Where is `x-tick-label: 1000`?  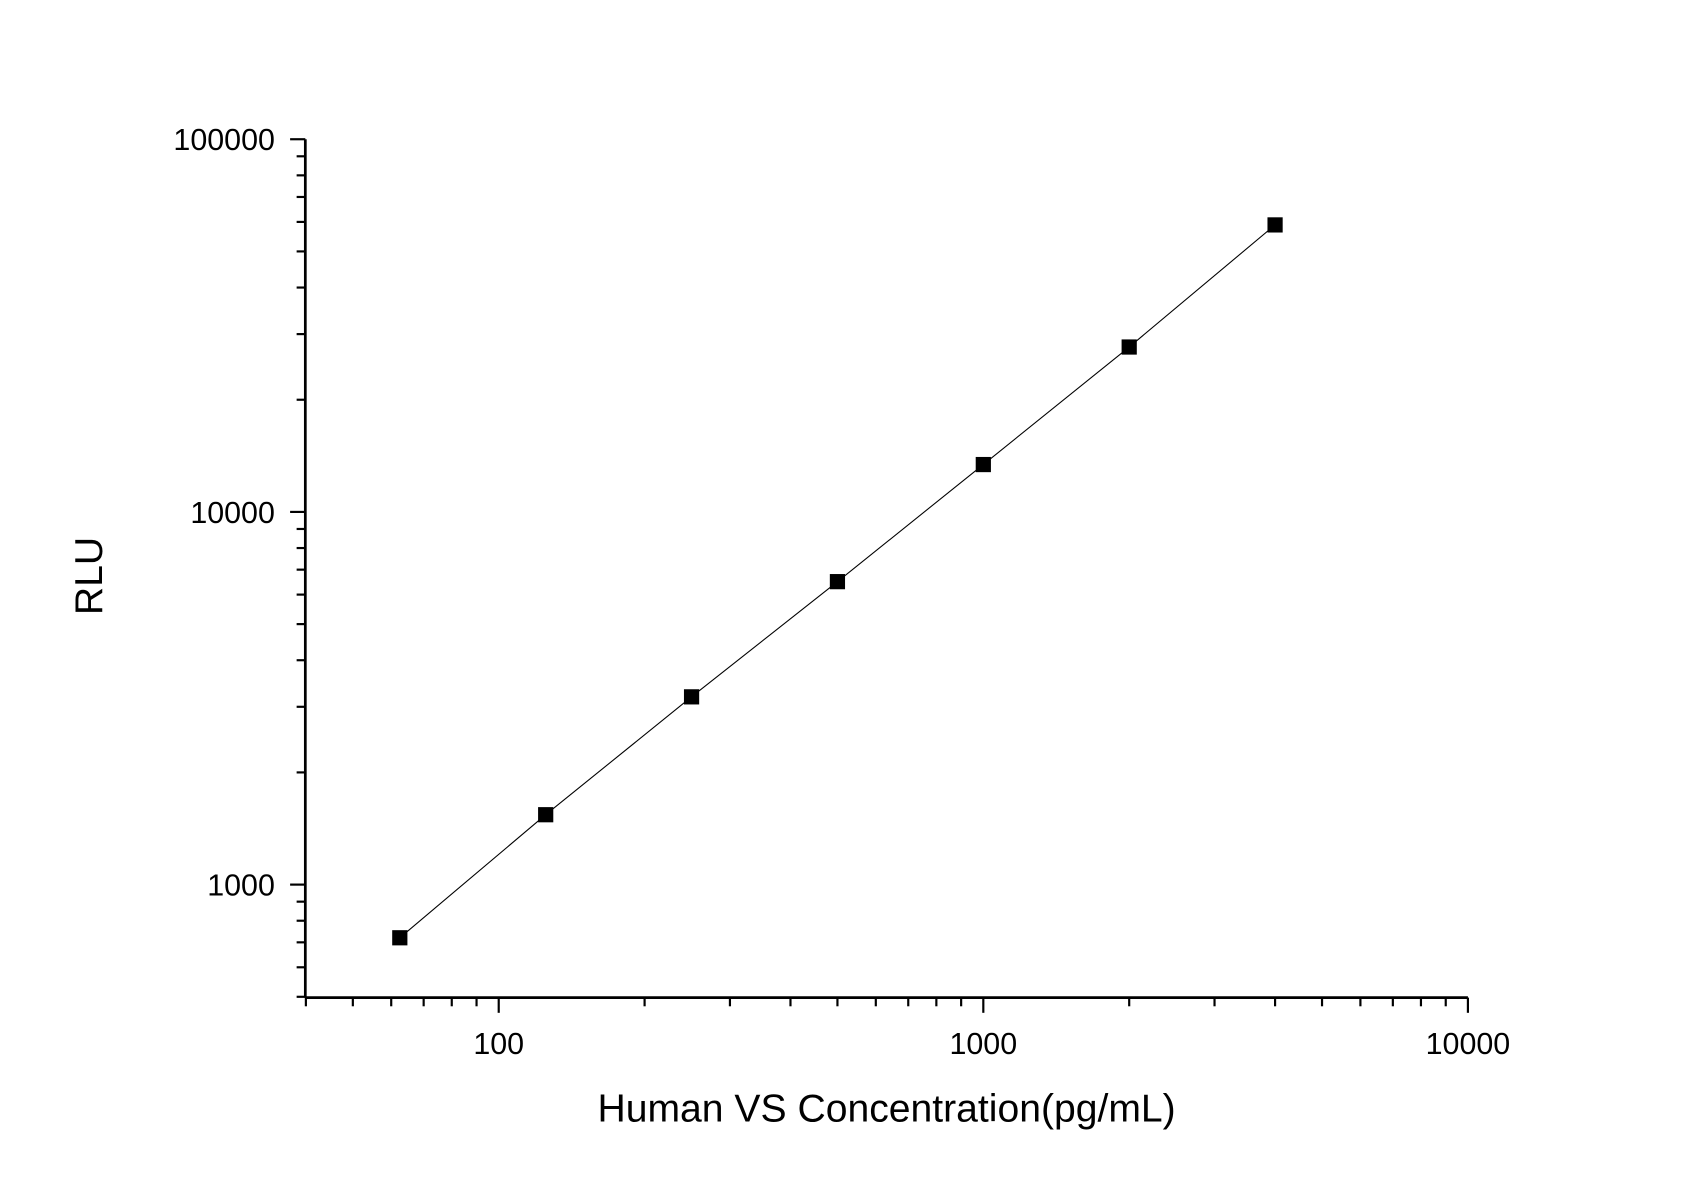
x-tick-label: 1000 is located at coordinates (983, 1044).